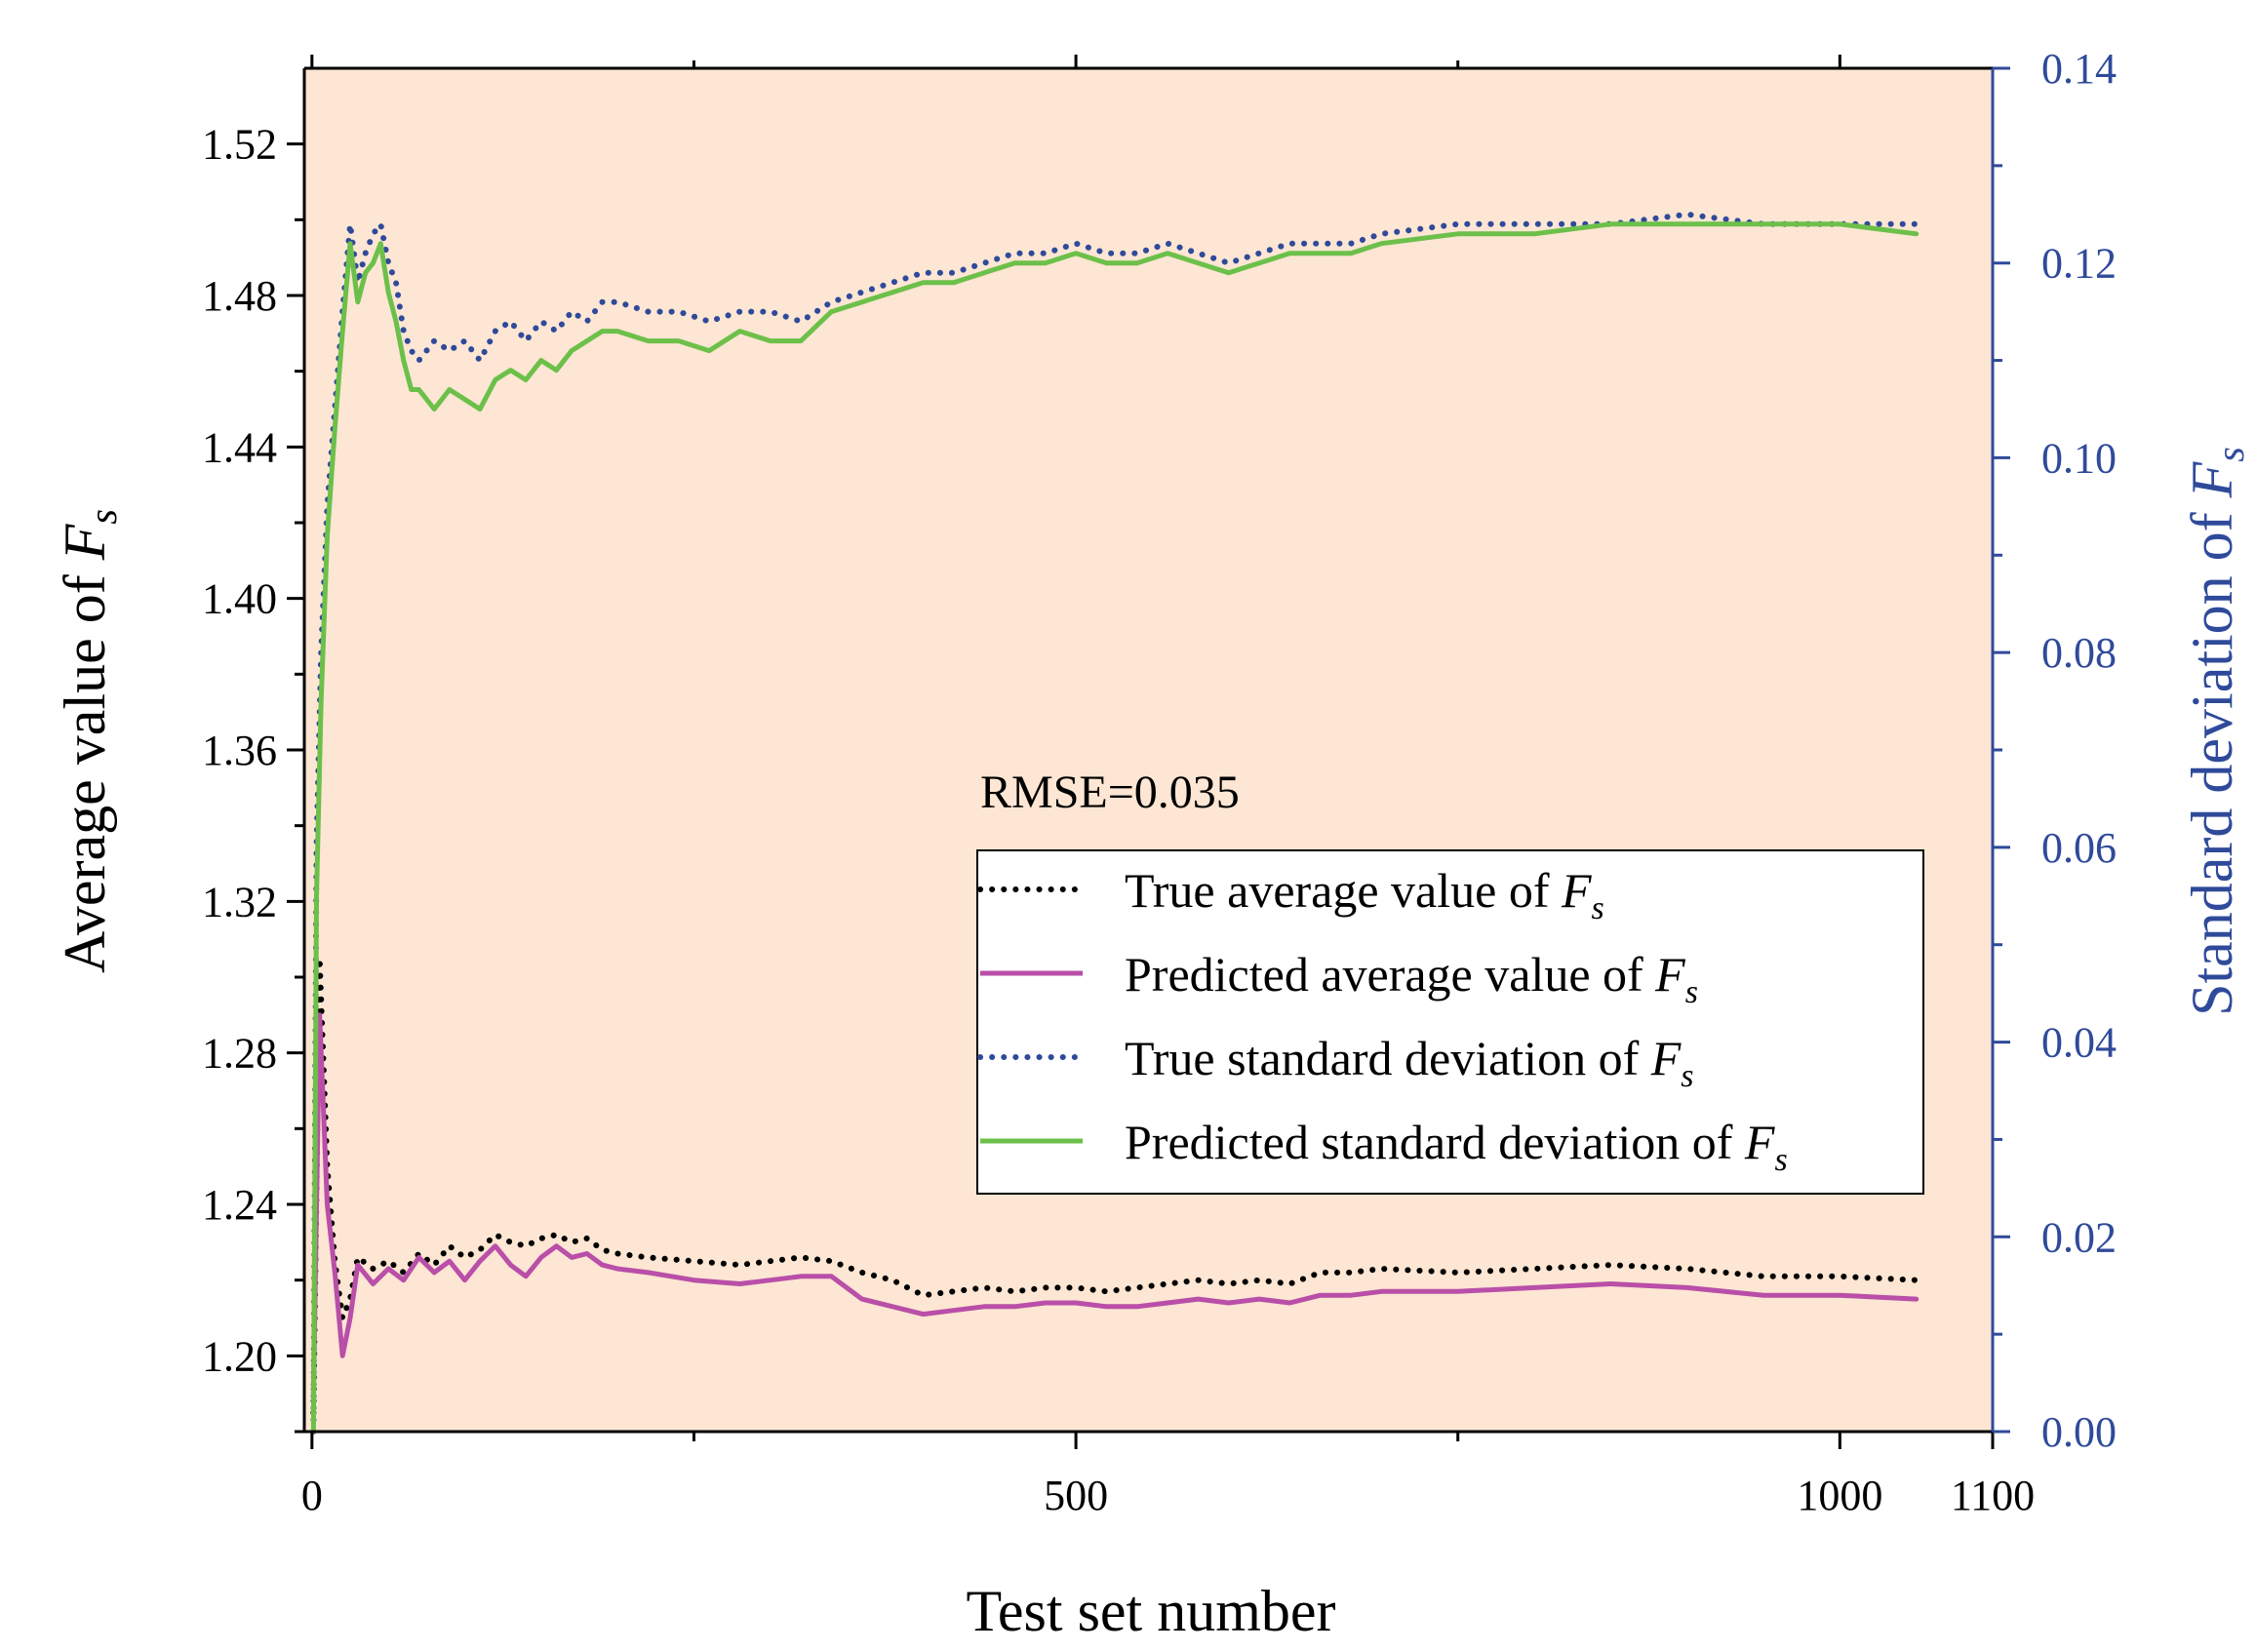 The width and height of the screenshot is (2256, 1652). I want to click on x-axis-title: Test set number, so click(1151, 1611).